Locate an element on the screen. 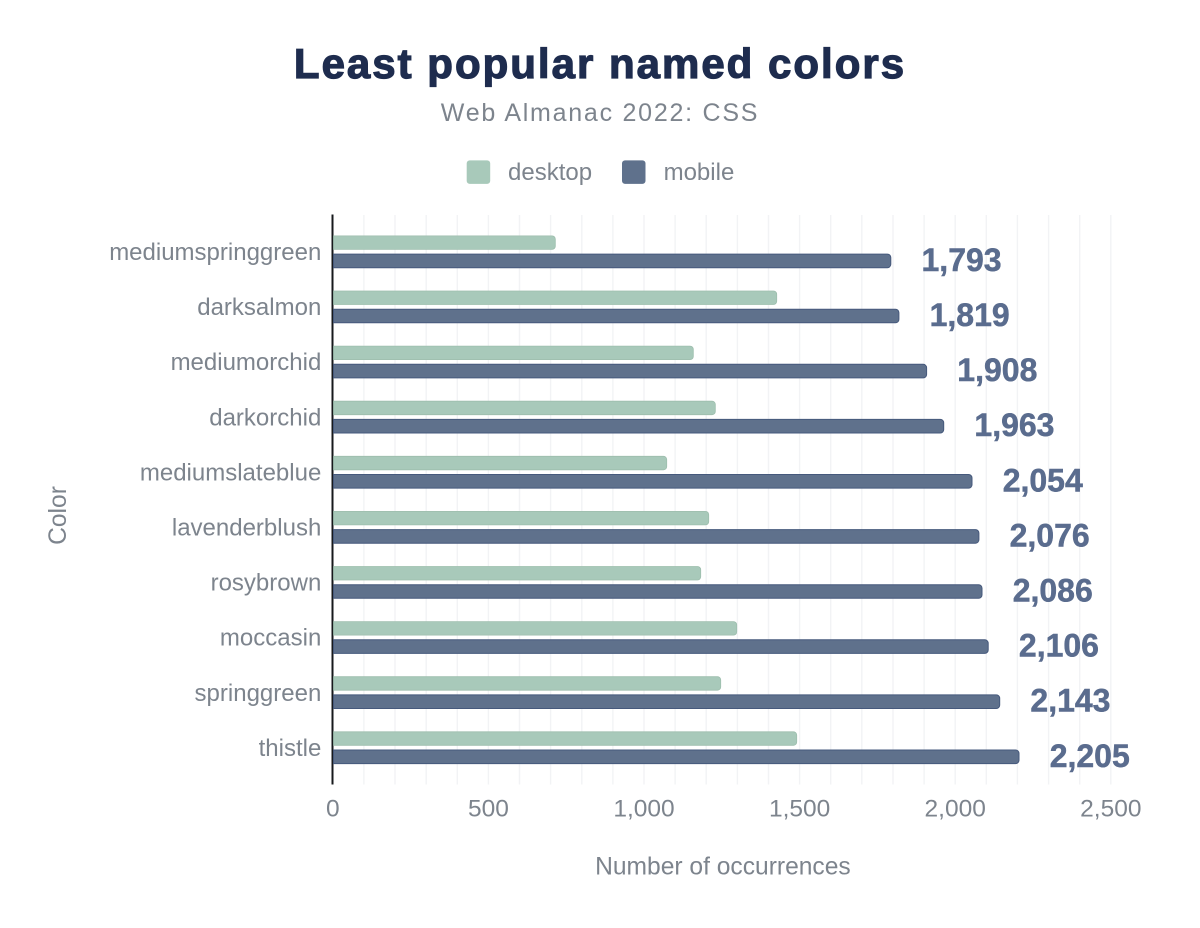 The width and height of the screenshot is (1200, 928). svg-text: 2,106 is located at coordinates (1059, 646).